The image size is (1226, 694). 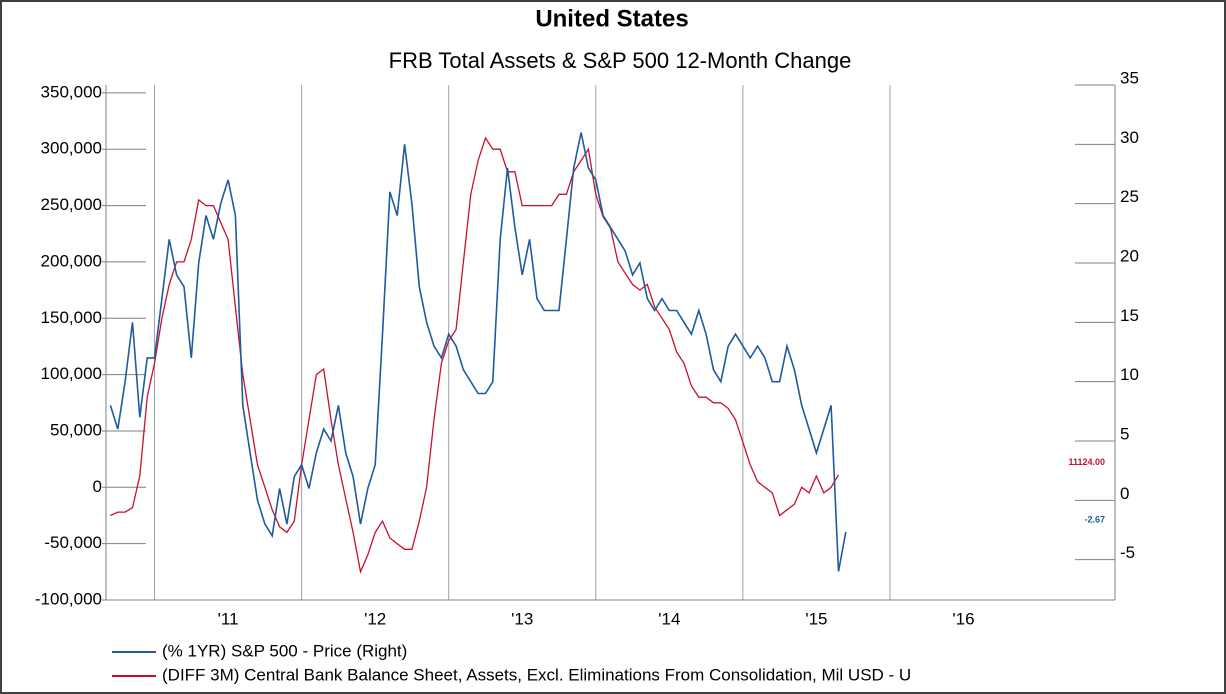 What do you see at coordinates (1129, 315) in the screenshot?
I see `y2-tick-label: 15` at bounding box center [1129, 315].